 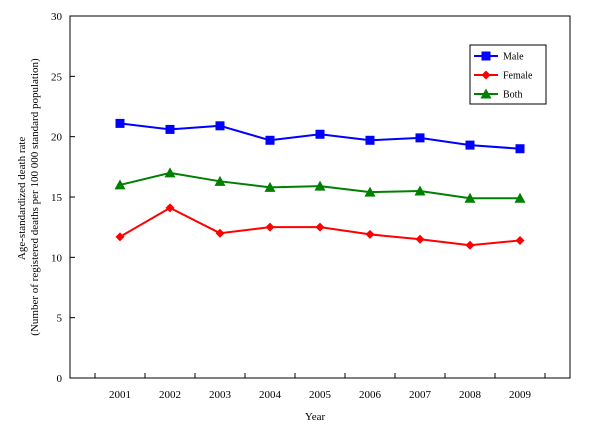 I want to click on x-tick-label: 2008, so click(x=470, y=395).